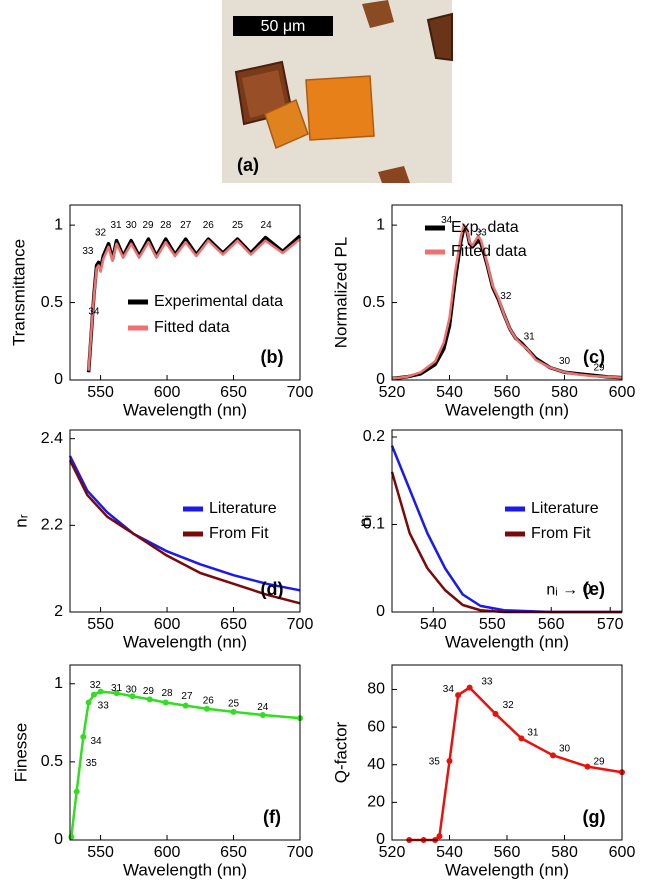 The image size is (645, 895). What do you see at coordinates (561, 533) in the screenshot?
I see `legend-label: From Fit` at bounding box center [561, 533].